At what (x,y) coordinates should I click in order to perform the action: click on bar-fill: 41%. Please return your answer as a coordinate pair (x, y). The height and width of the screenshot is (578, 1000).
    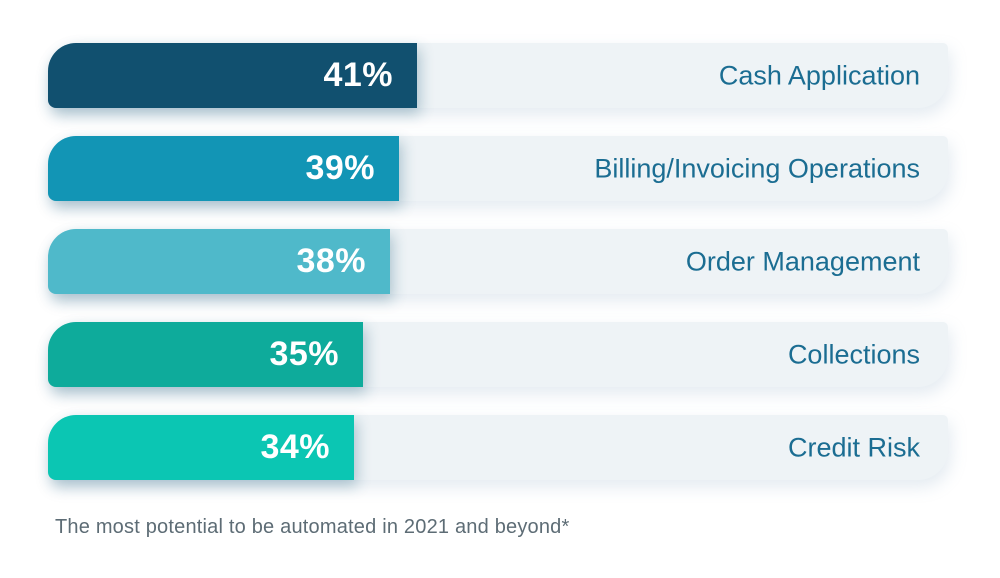
    Looking at the image, I should click on (232, 75).